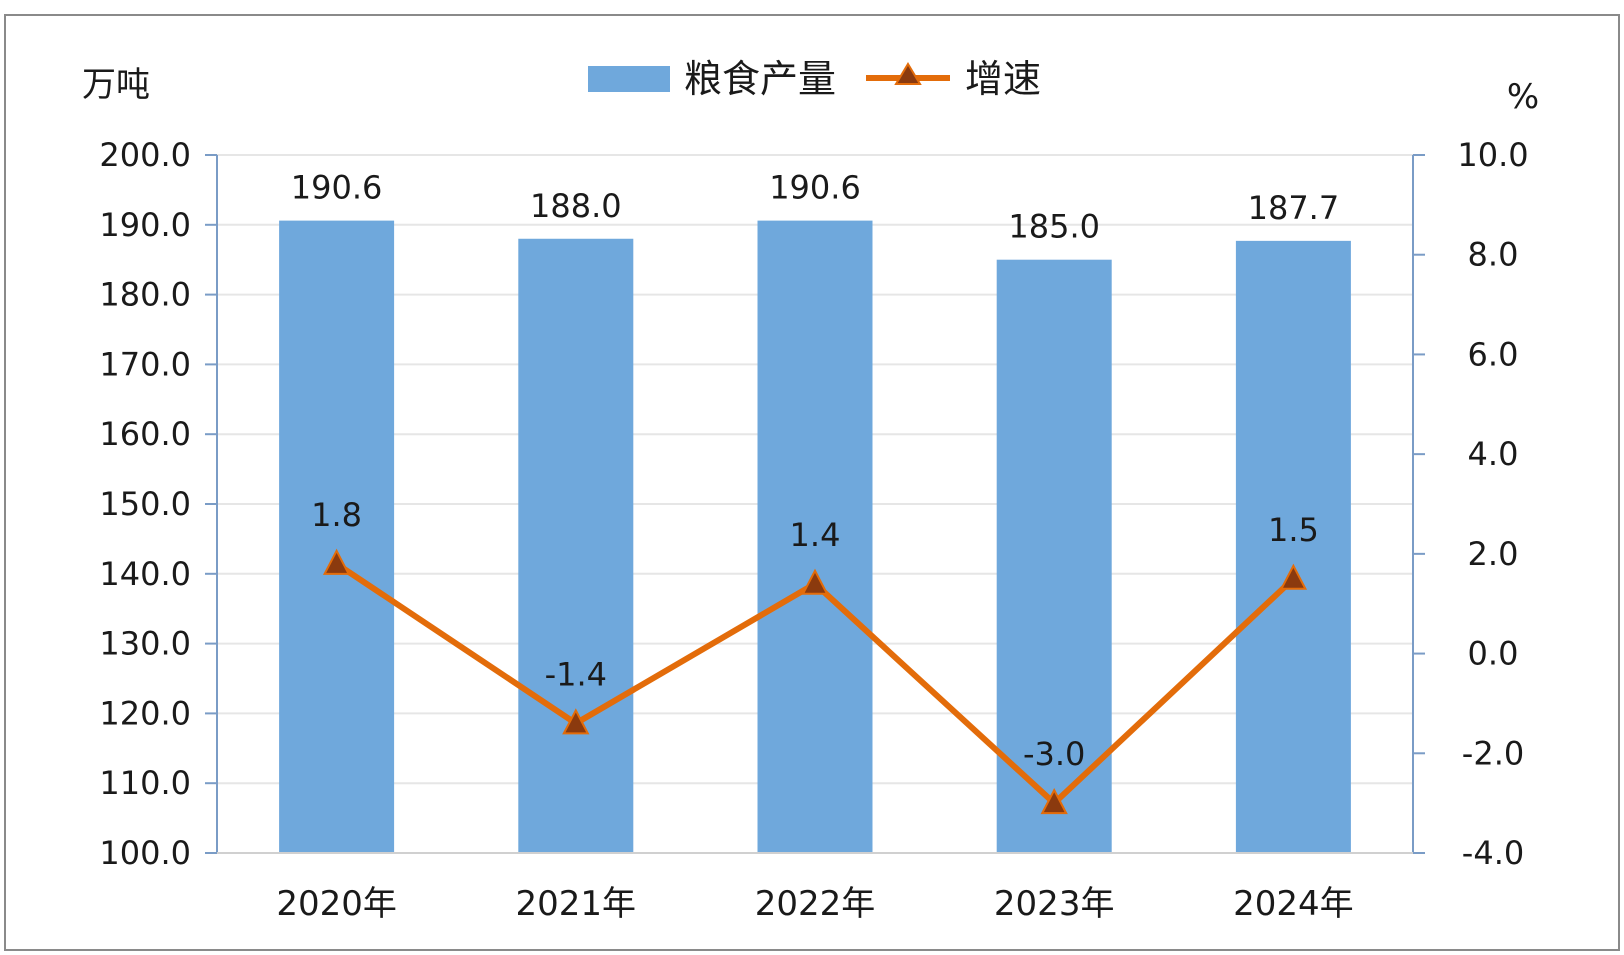 The image size is (1624, 955). Describe the element at coordinates (145, 225) in the screenshot. I see `left-tick-label: 190.0` at that location.